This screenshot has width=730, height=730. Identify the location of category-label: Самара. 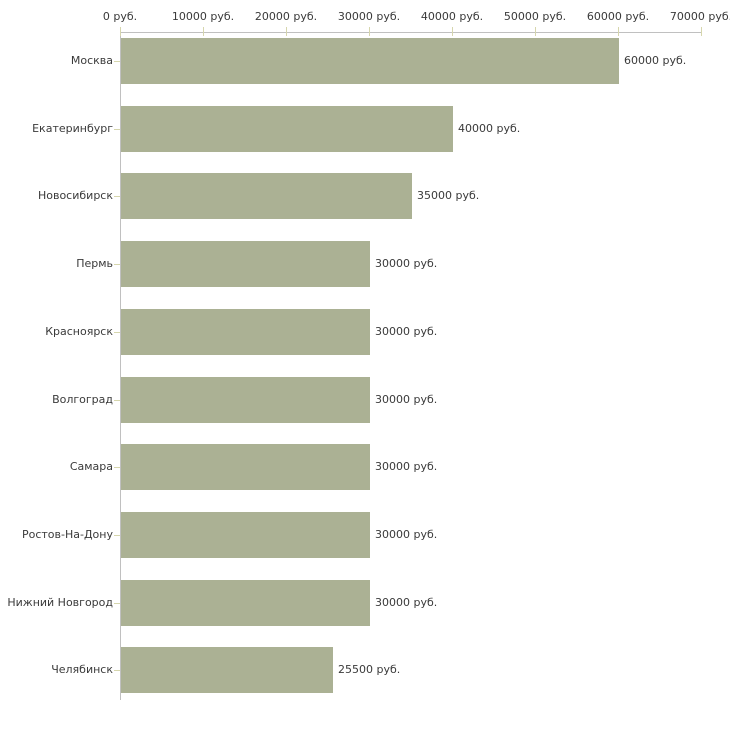
(91, 466).